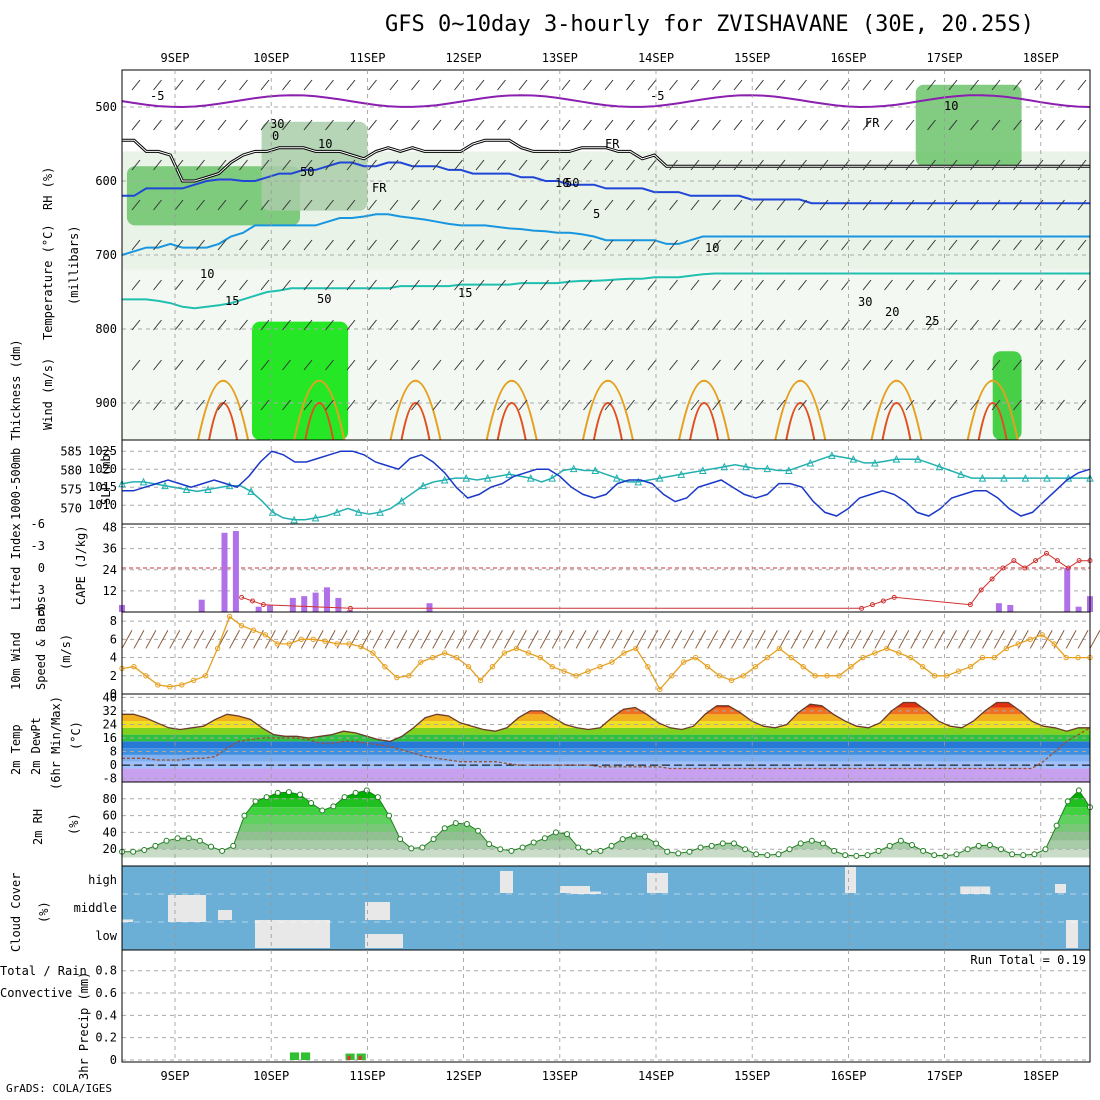  I want to click on wind-axis-label: Wind (m/s), so click(48, 394).